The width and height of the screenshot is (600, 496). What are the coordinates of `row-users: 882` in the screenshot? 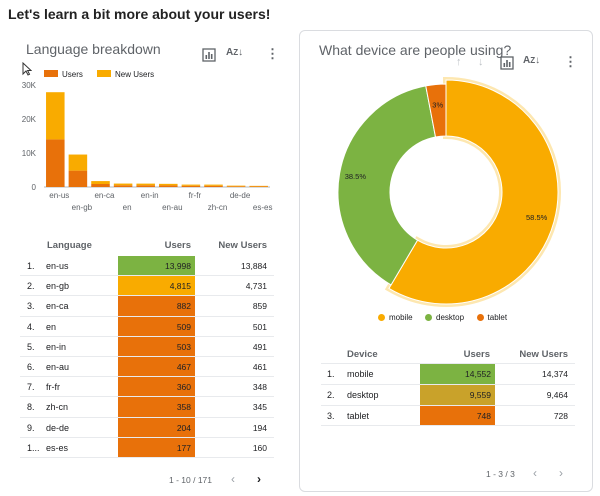 It's located at (183, 306).